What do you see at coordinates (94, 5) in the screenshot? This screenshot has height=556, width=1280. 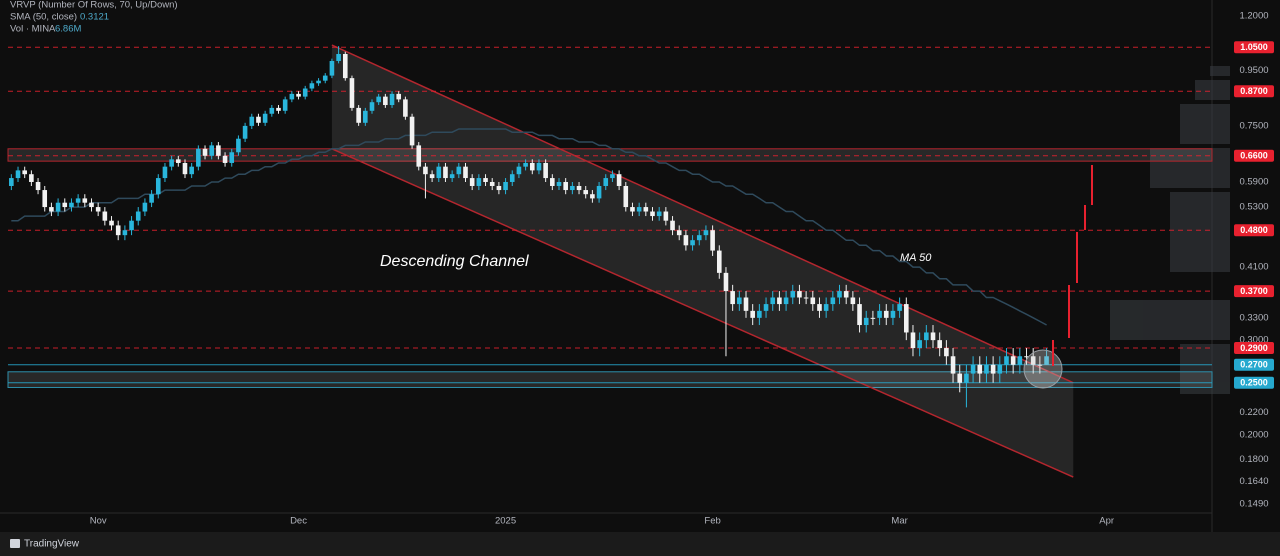 I see `legend-vrvp: VRVP (Number Of Rows, 70, Up/Down)` at bounding box center [94, 5].